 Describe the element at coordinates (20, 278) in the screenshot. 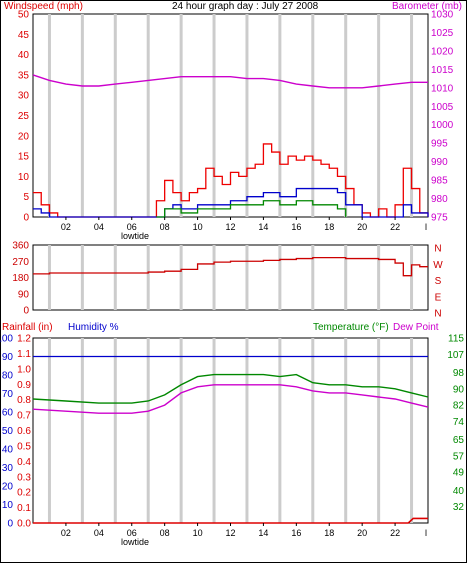

I see `direction-tick-label: 180` at that location.